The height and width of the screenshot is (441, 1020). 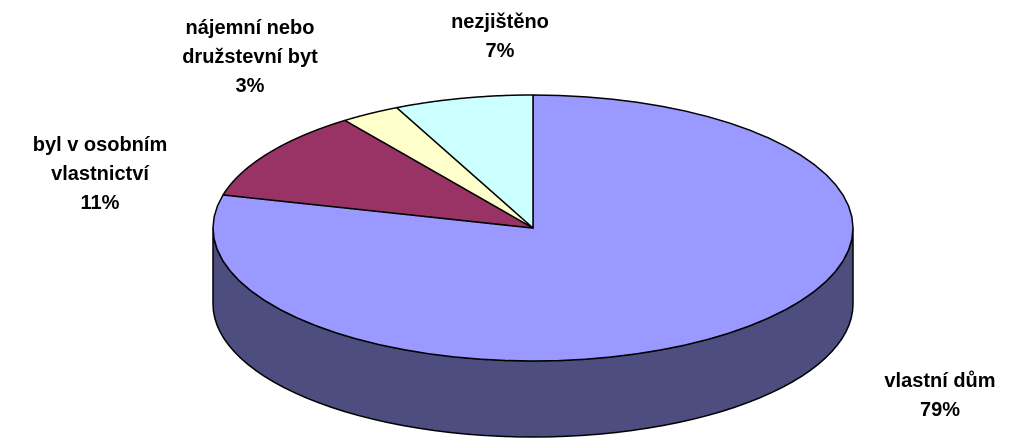 I want to click on value-label: 79%, so click(x=940, y=410).